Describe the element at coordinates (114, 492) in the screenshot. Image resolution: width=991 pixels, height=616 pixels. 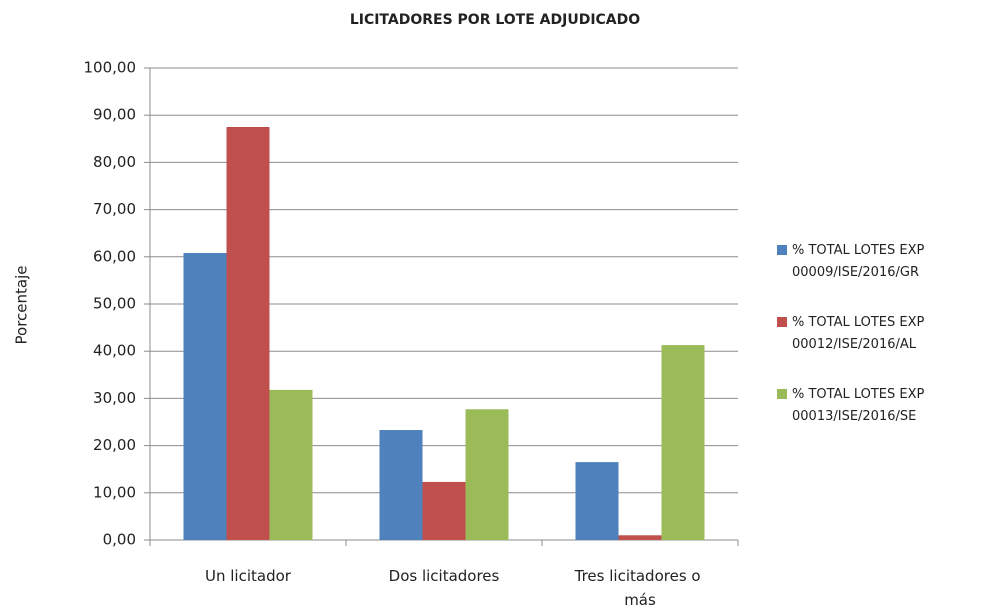
I see `y-tick-label: 10,00` at that location.